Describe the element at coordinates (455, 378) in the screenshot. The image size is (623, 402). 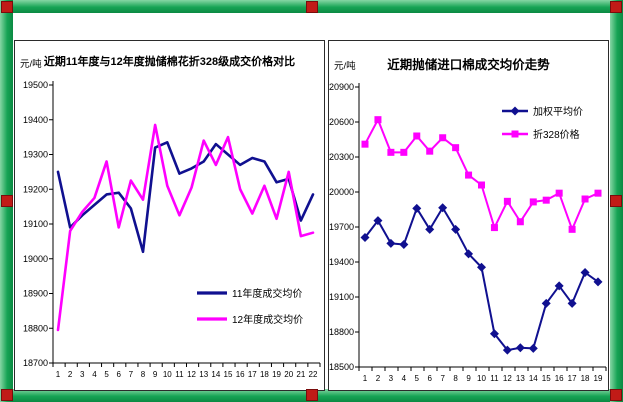
I see `x-tick-label: 8` at that location.